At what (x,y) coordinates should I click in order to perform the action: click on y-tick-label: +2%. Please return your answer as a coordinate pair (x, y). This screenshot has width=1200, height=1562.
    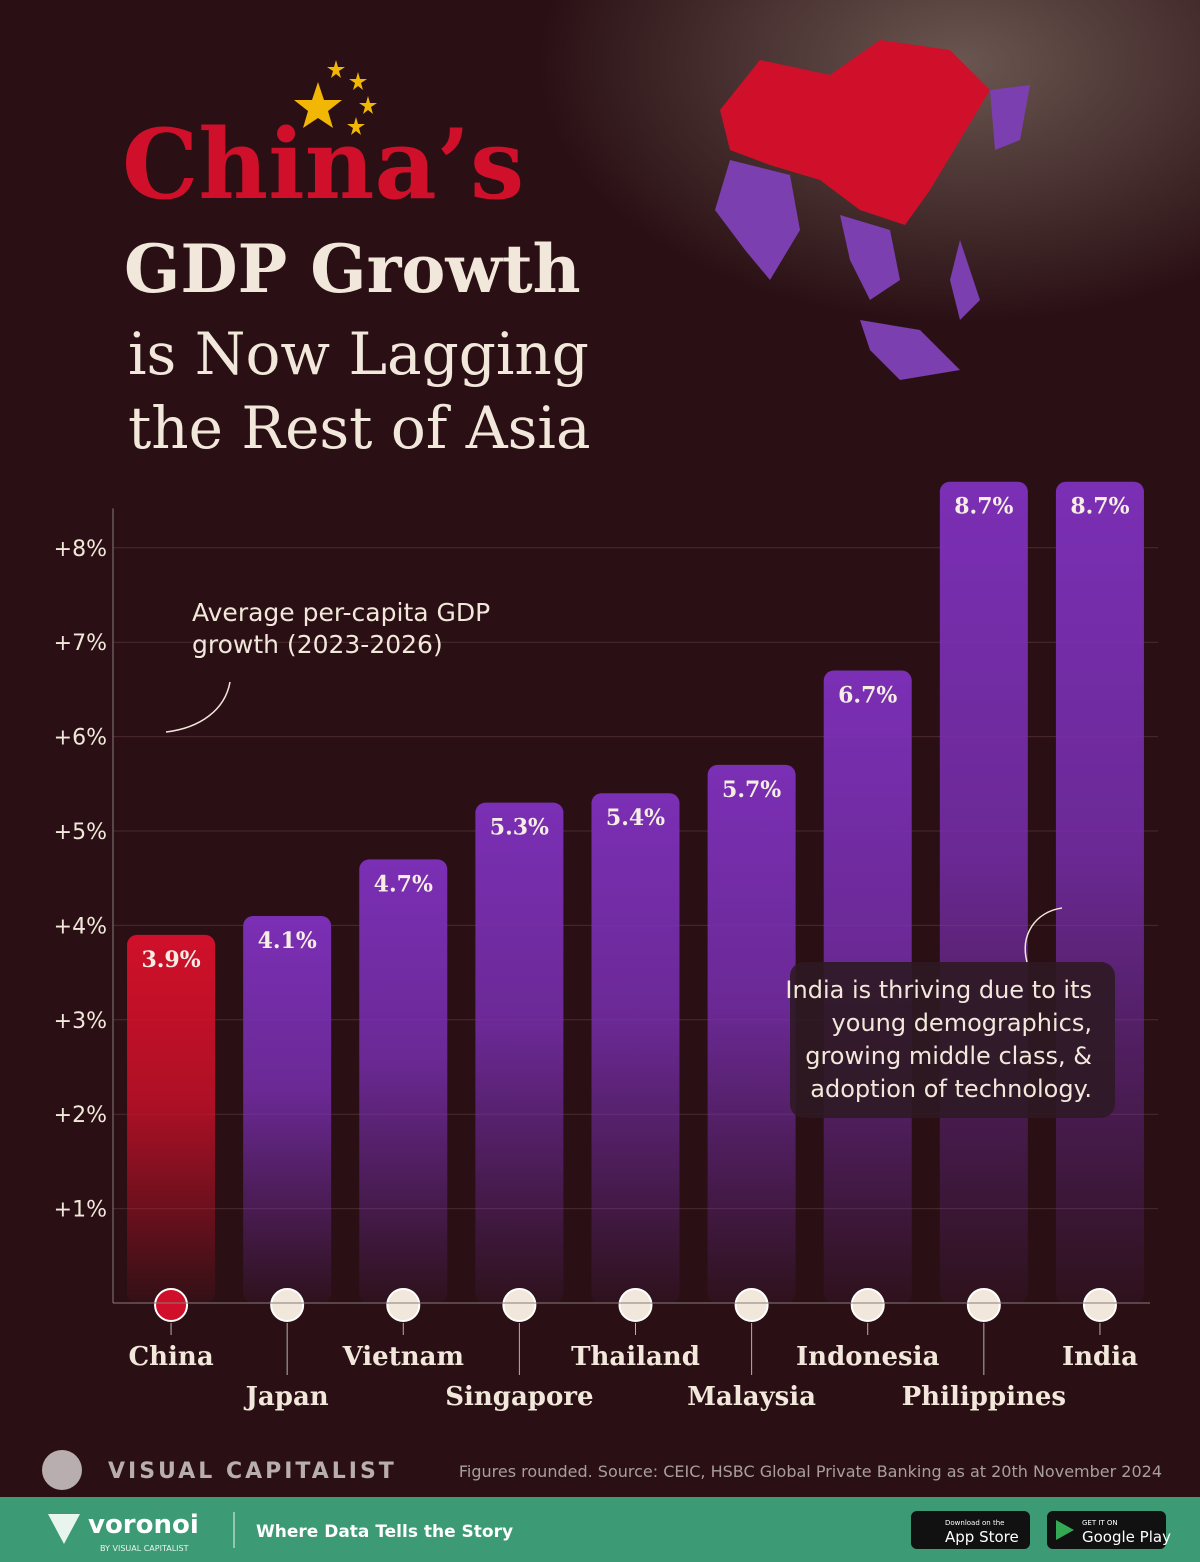
    Looking at the image, I should click on (80, 1115).